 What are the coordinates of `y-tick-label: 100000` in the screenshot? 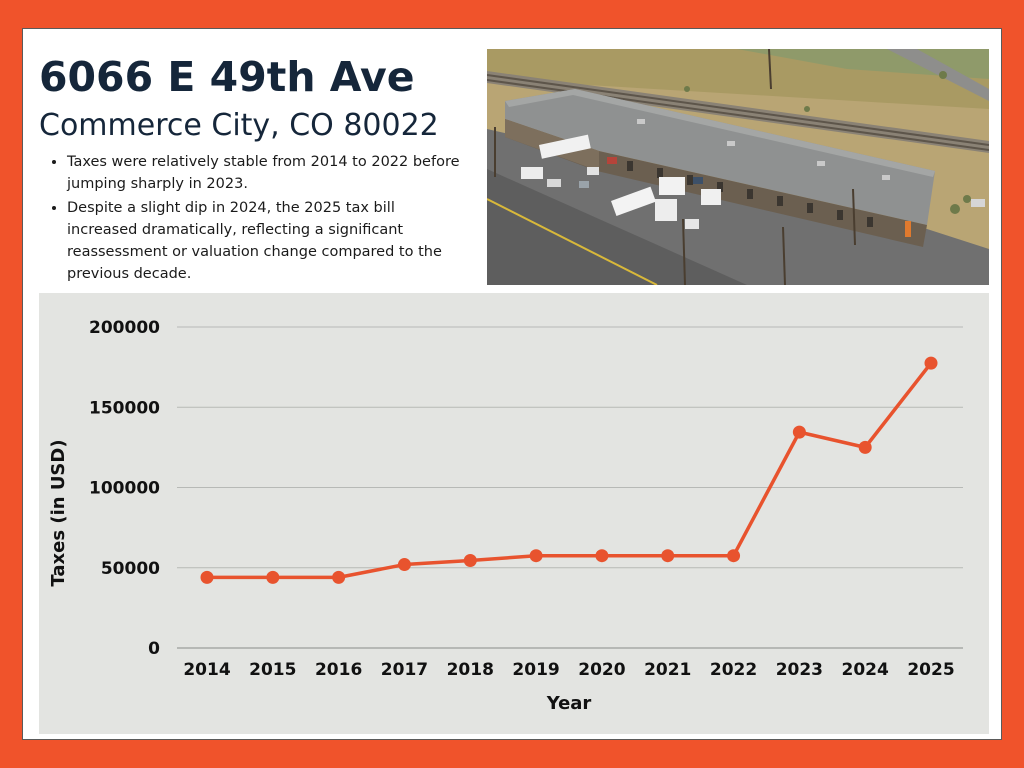 It's located at (124, 489).